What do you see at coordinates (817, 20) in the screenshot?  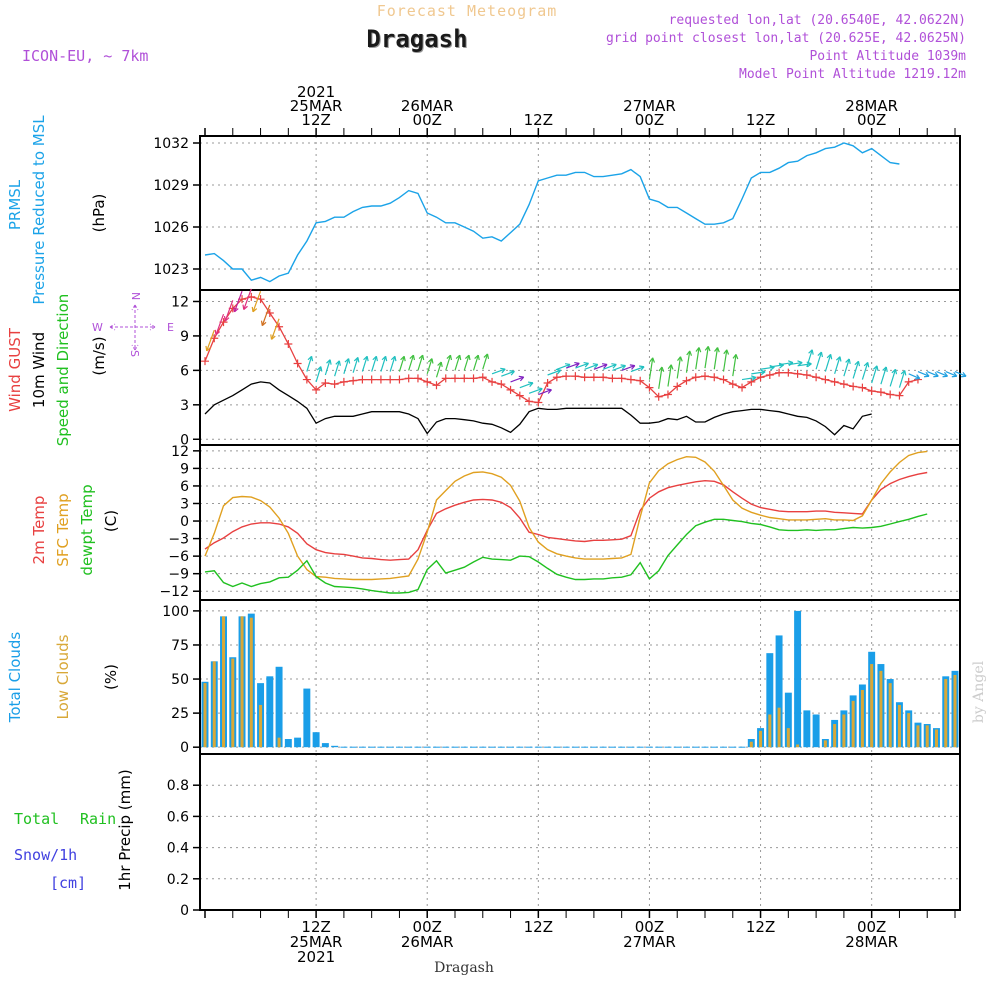 I see `requested-coords: requested lon,lat (20.6540E, 42.0622N)` at bounding box center [817, 20].